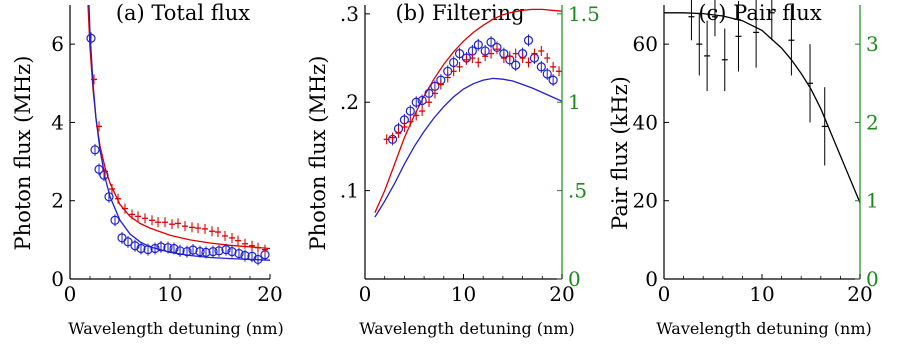 The width and height of the screenshot is (898, 349). Describe the element at coordinates (349, 14) in the screenshot. I see `y-tick-label: .3` at that location.